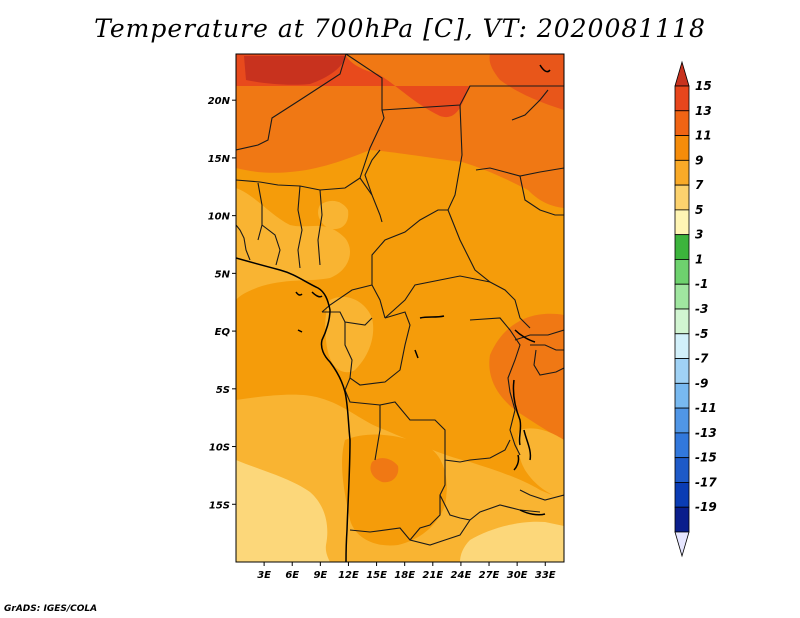 This screenshot has width=800, height=618. I want to click on lon-label: 24E, so click(461, 575).